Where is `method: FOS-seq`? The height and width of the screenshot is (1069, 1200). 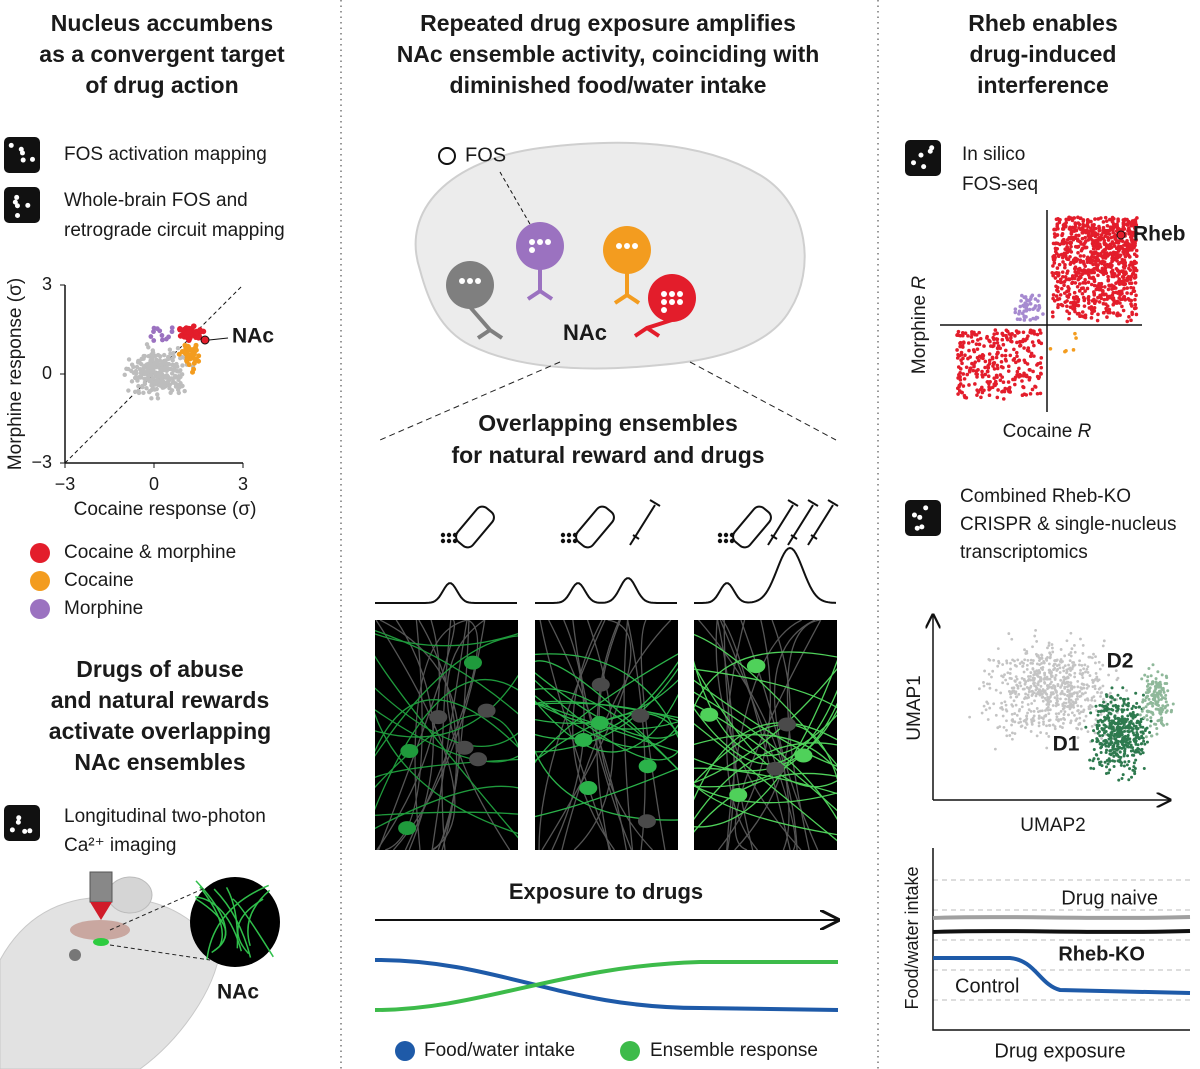
method: FOS-seq is located at coordinates (1000, 184).